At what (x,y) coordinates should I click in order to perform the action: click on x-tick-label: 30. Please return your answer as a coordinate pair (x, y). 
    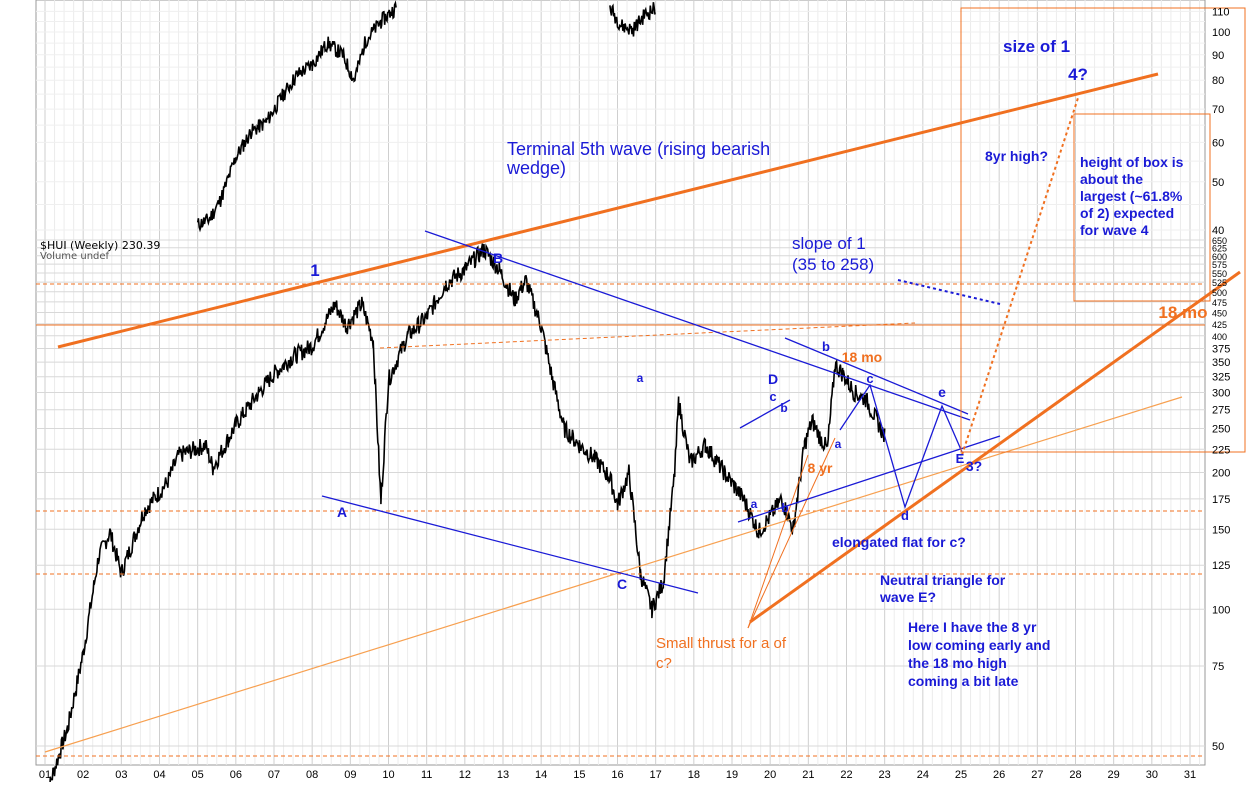
    Looking at the image, I should click on (1152, 775).